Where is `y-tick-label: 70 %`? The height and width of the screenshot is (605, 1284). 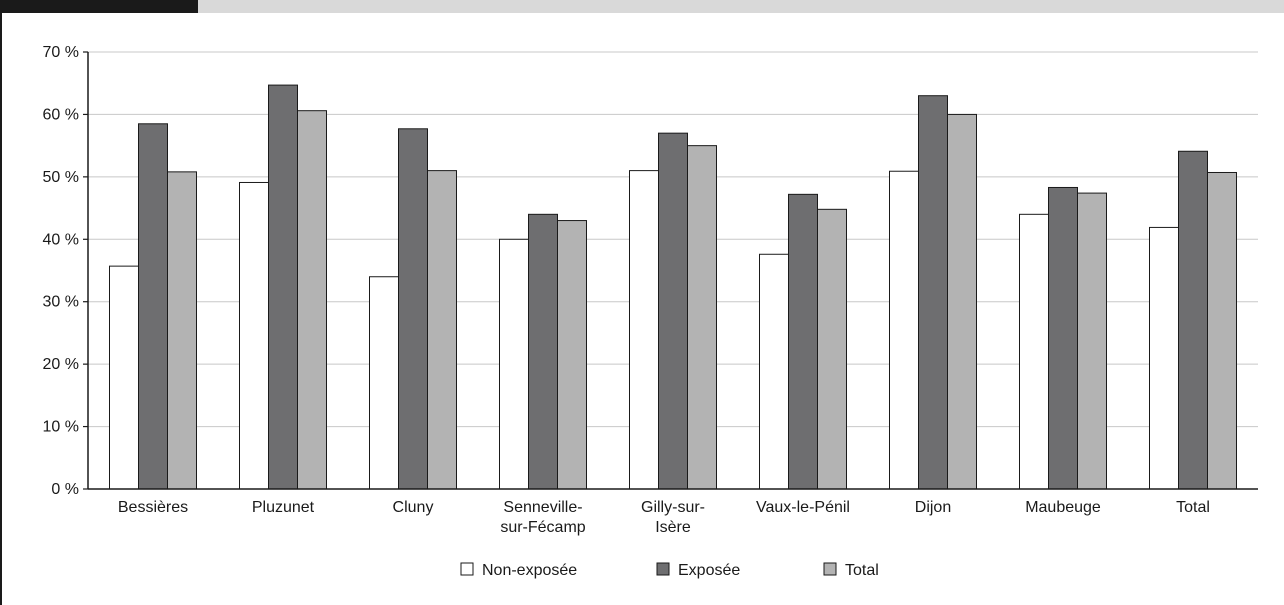
y-tick-label: 70 % is located at coordinates (61, 52).